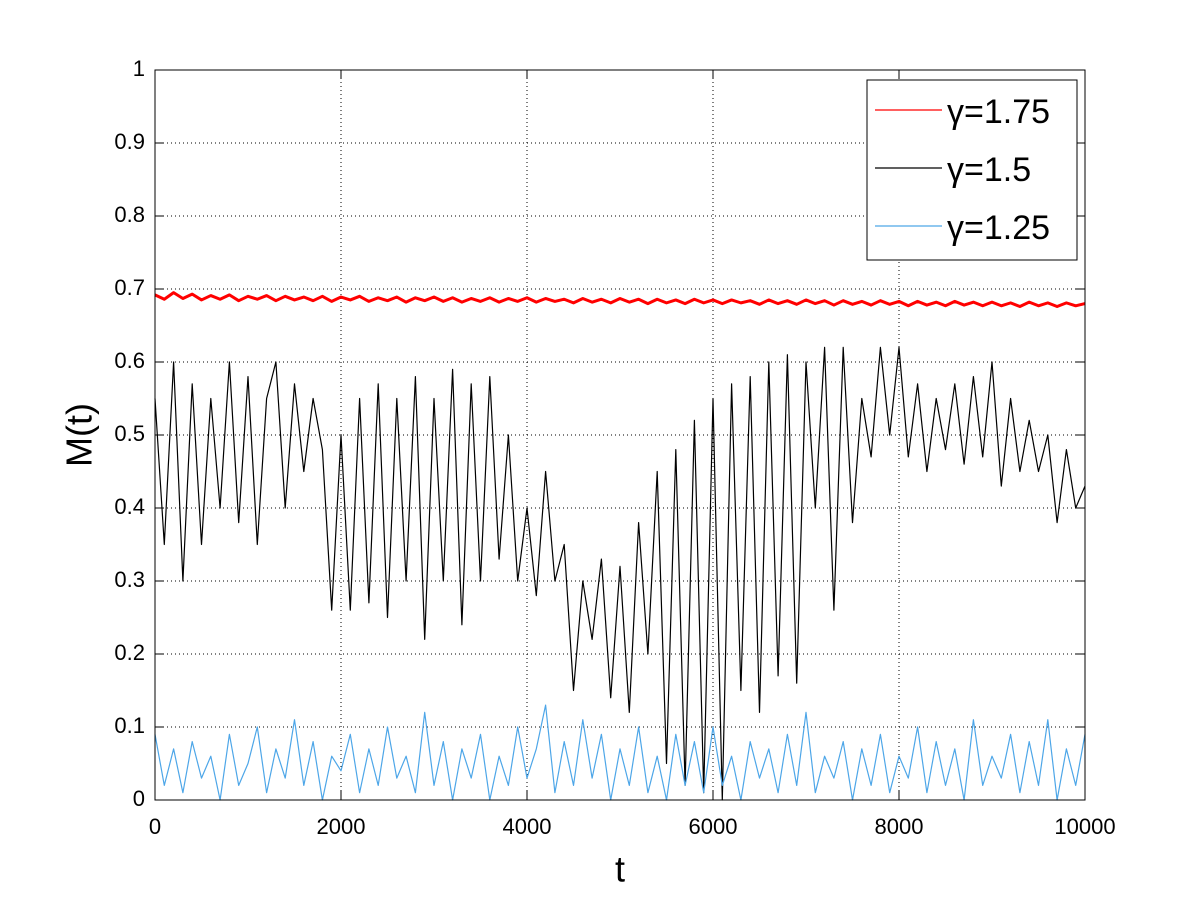  What do you see at coordinates (129, 360) in the screenshot?
I see `y-tick-label: 0.6` at bounding box center [129, 360].